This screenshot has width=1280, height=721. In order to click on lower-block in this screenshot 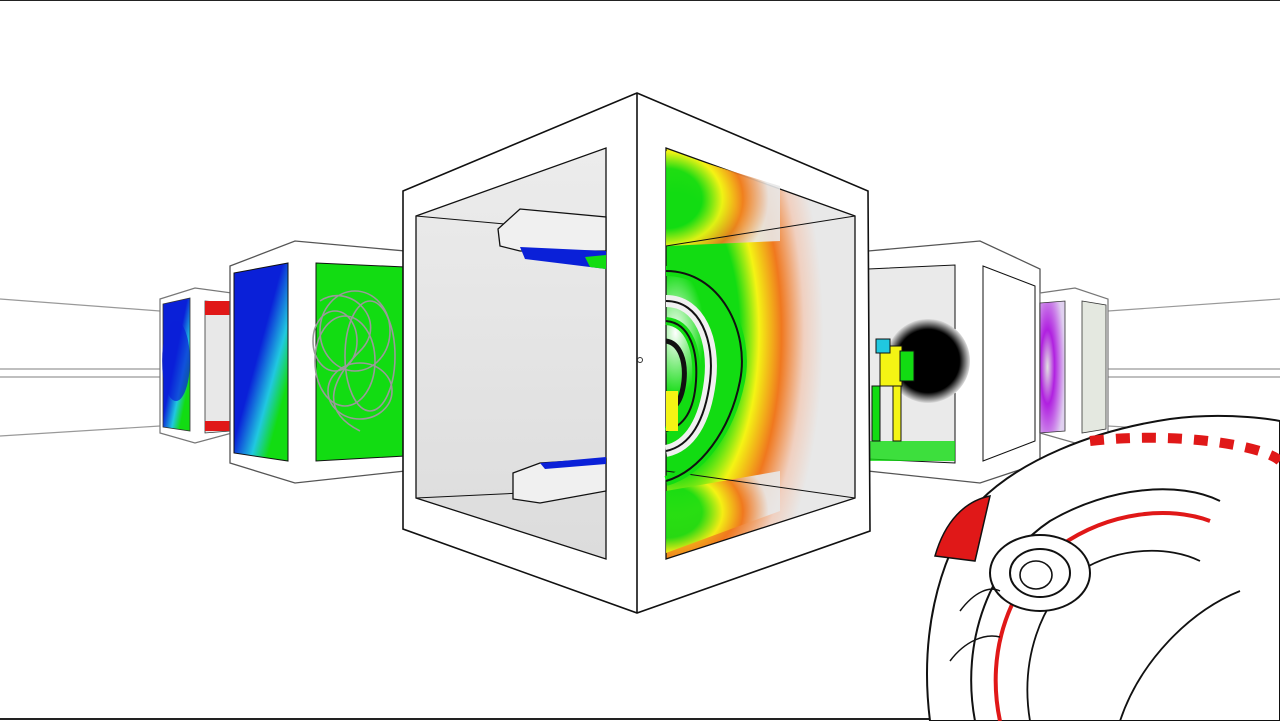, I will do `click(559, 480)`.